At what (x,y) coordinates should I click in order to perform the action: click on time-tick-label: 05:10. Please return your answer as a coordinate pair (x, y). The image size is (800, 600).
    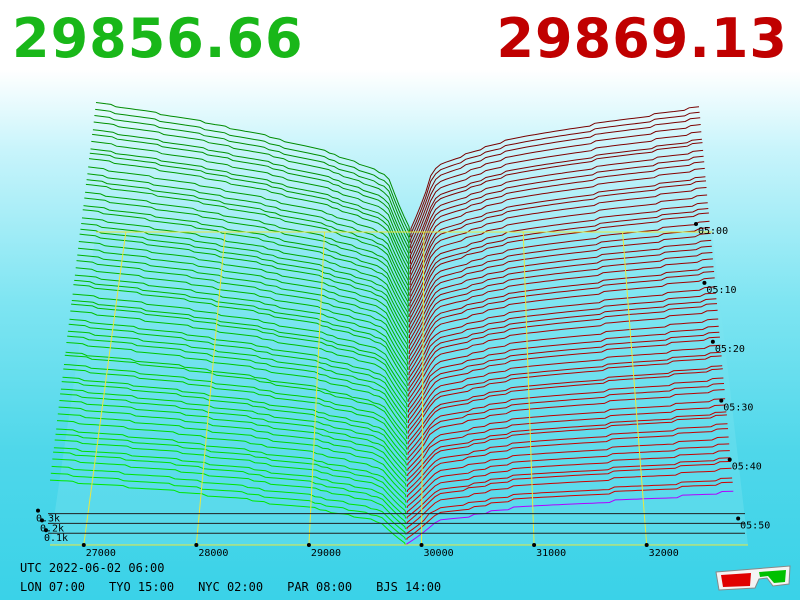
    Looking at the image, I should click on (721, 290).